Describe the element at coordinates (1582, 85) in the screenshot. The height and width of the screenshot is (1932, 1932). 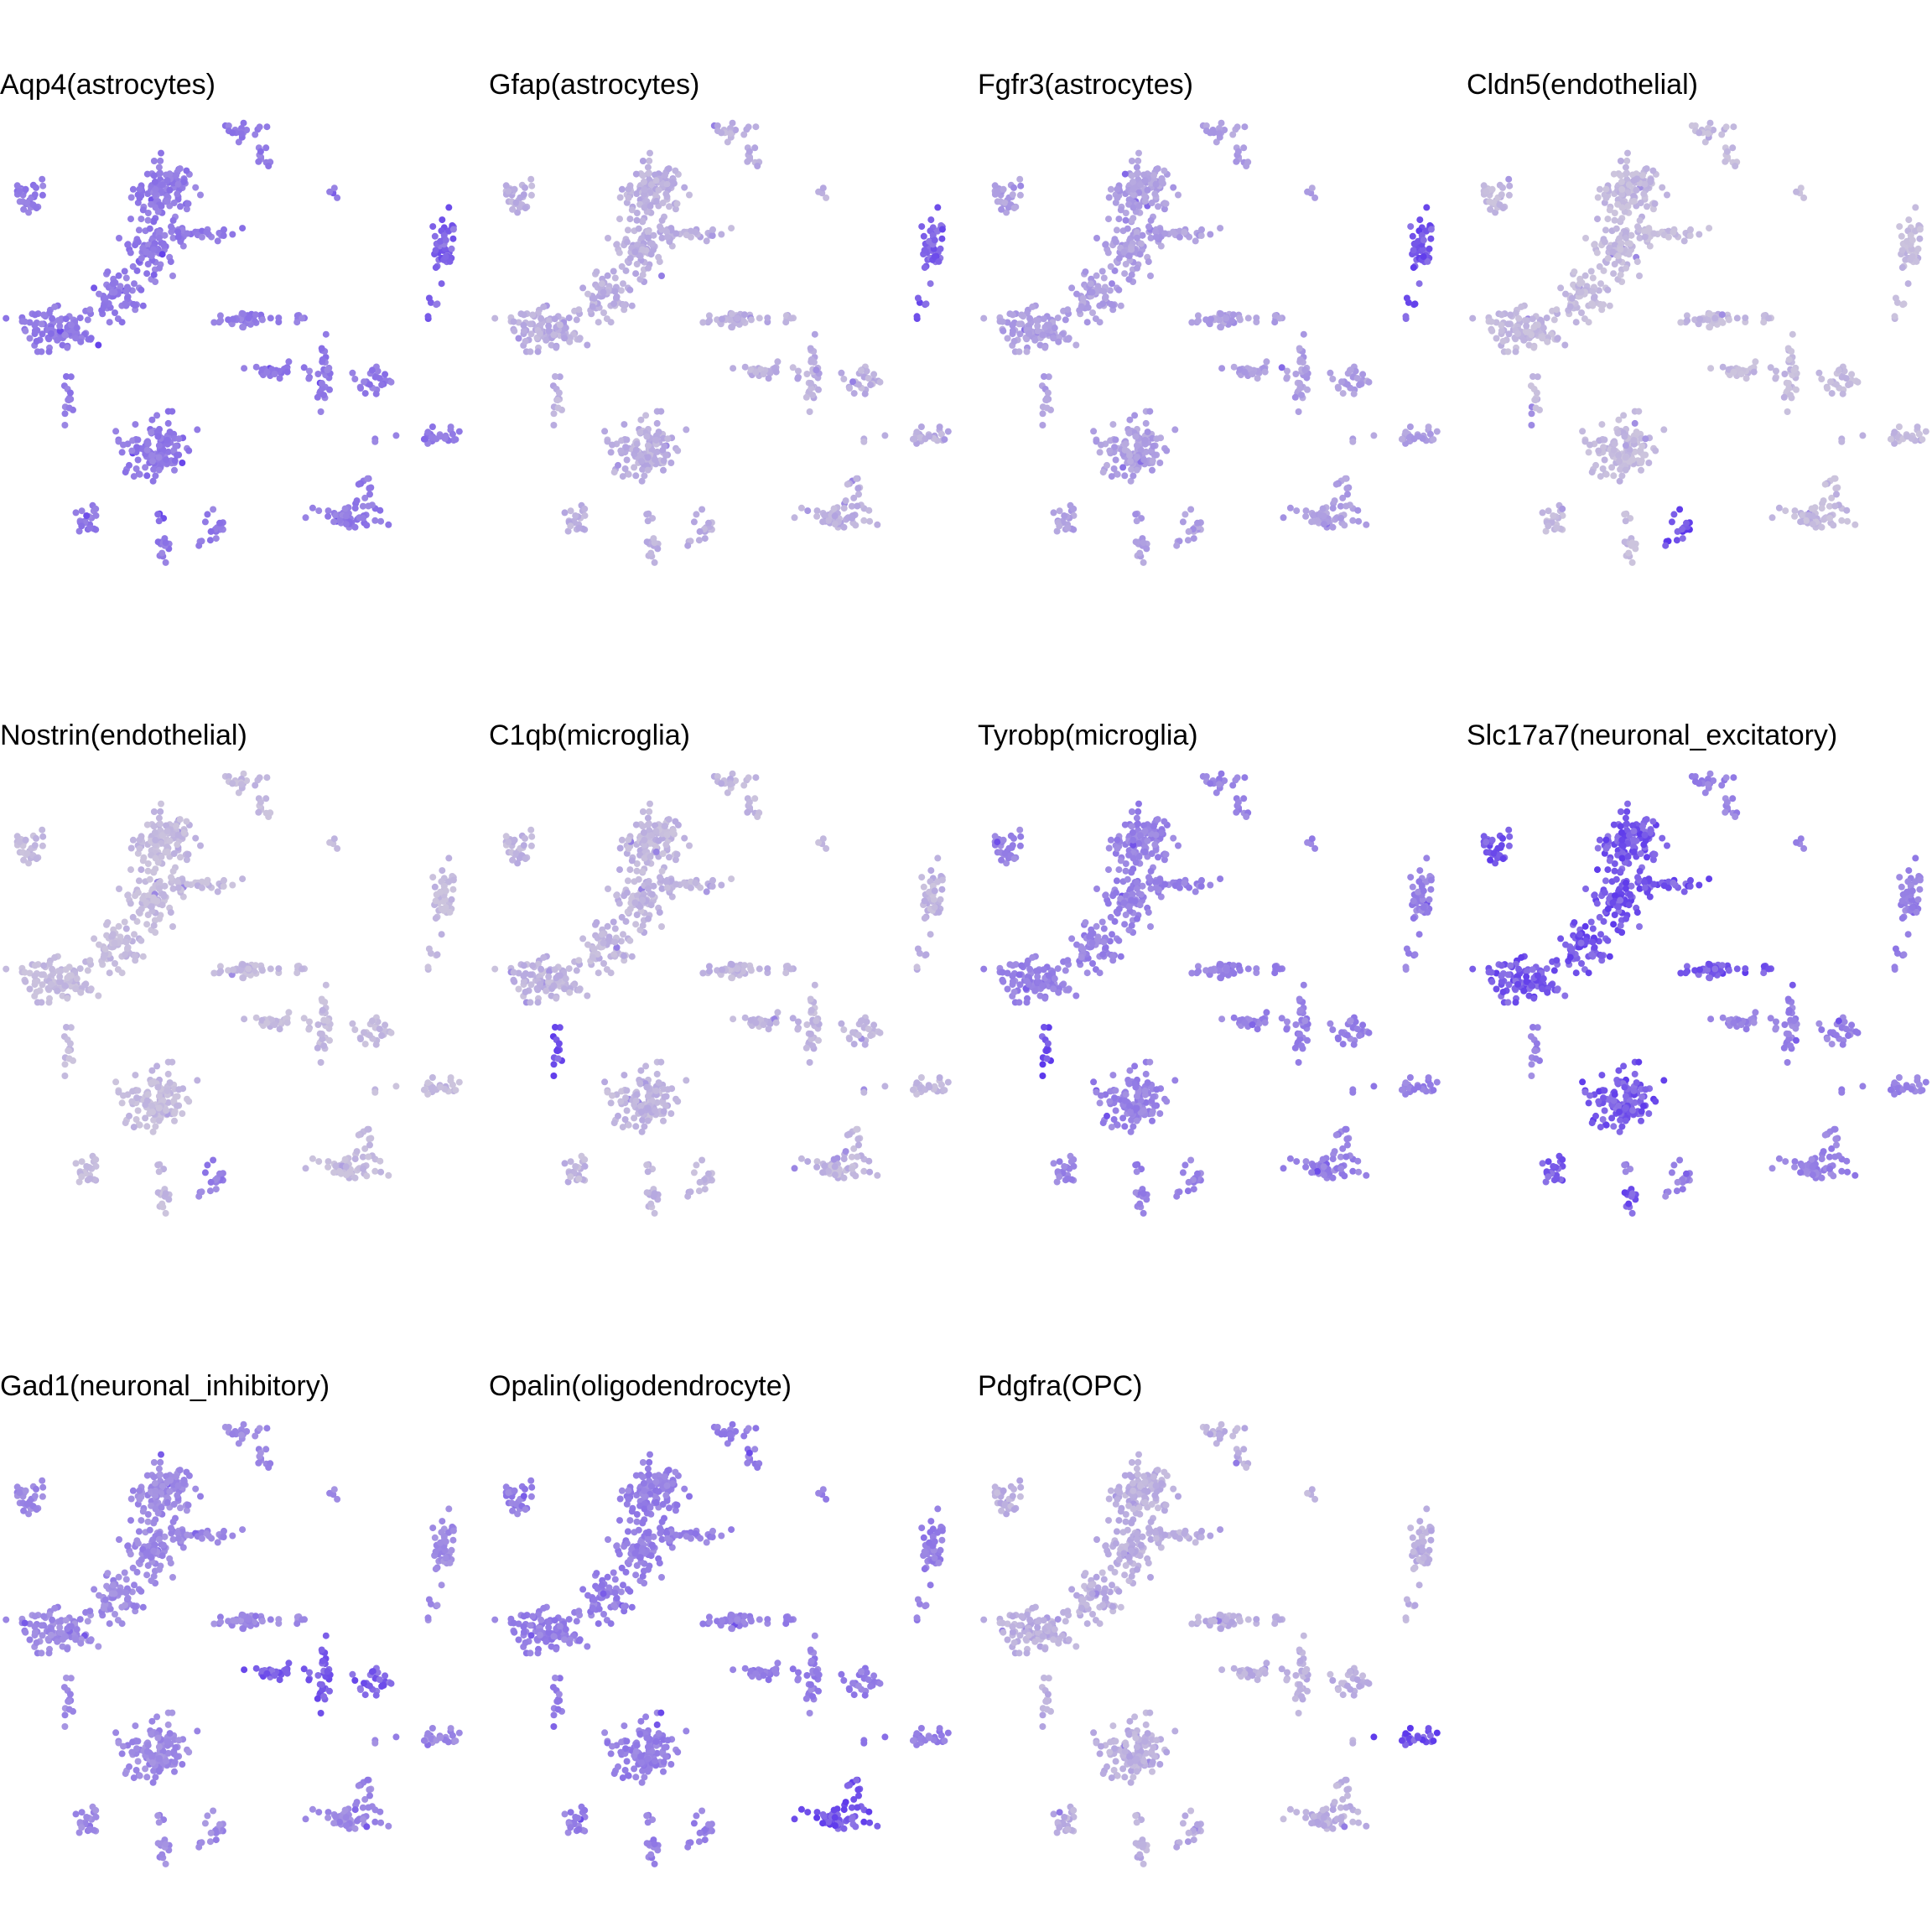
I see `panel-title: Cldn5(endothelial)` at that location.